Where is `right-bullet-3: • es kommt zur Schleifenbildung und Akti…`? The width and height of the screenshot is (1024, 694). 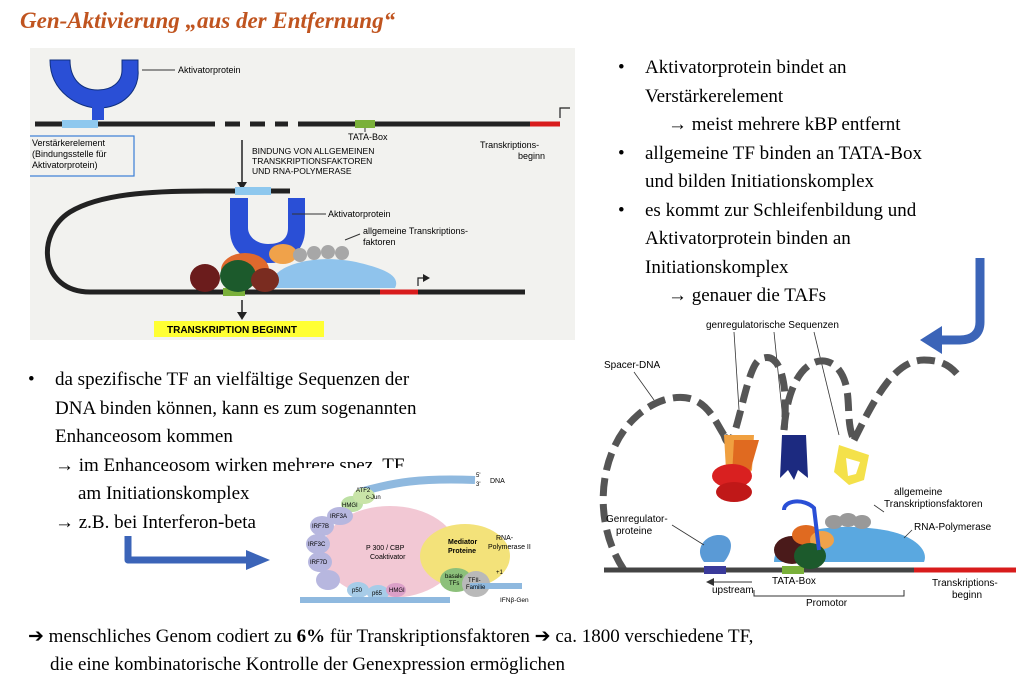 right-bullet-3: • es kommt zur Schleifenbildung und Akti… is located at coordinates (770, 254).